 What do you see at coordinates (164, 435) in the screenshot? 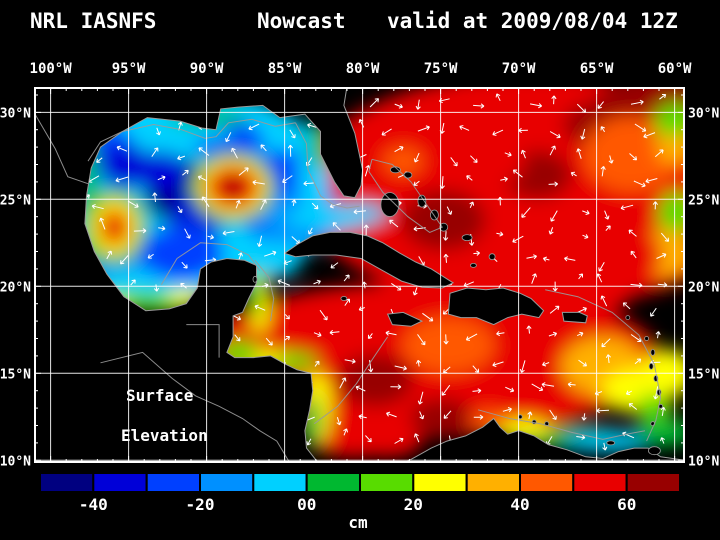
I see `elevation-label: Elevation` at bounding box center [164, 435].